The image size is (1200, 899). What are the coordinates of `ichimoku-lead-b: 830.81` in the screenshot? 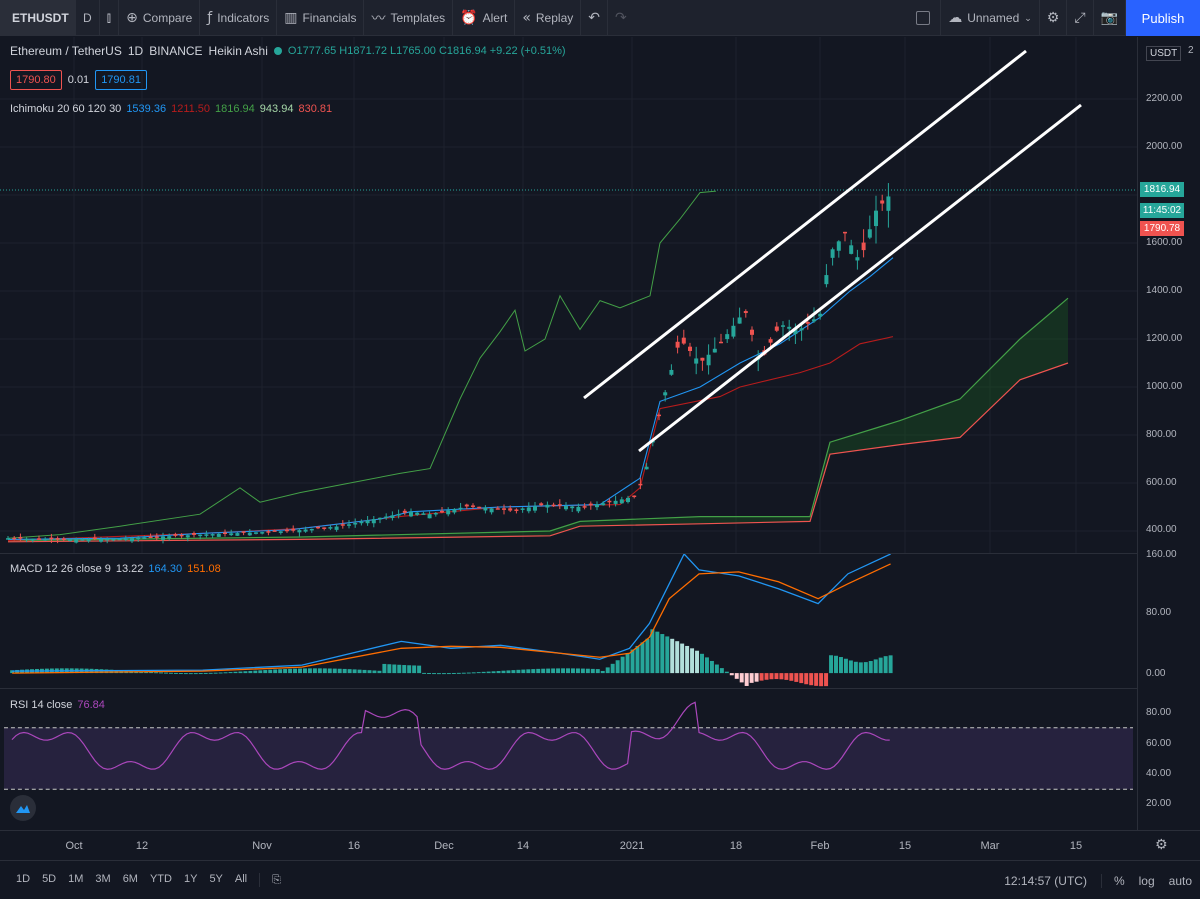 It's located at (315, 109).